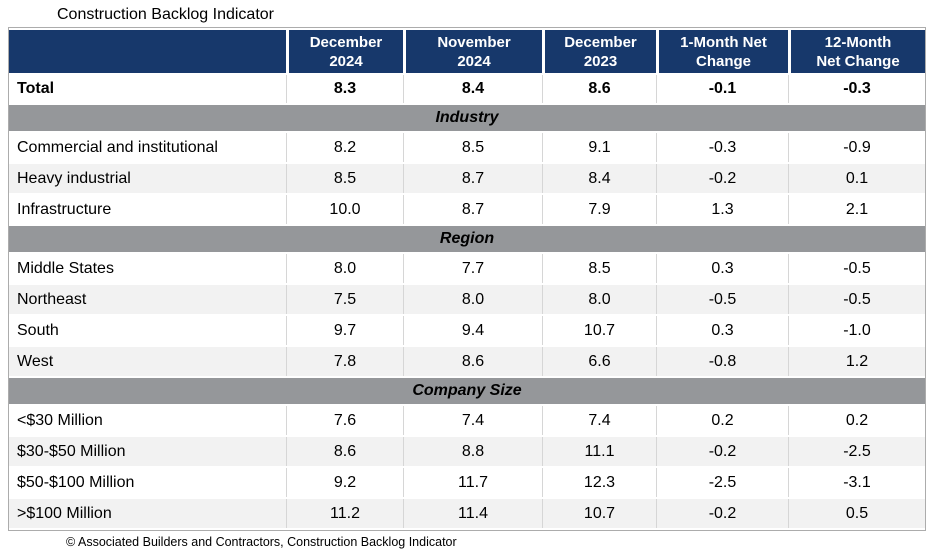 This screenshot has width=936, height=558. Describe the element at coordinates (147, 209) in the screenshot. I see `row-label: Infrastructure` at that location.